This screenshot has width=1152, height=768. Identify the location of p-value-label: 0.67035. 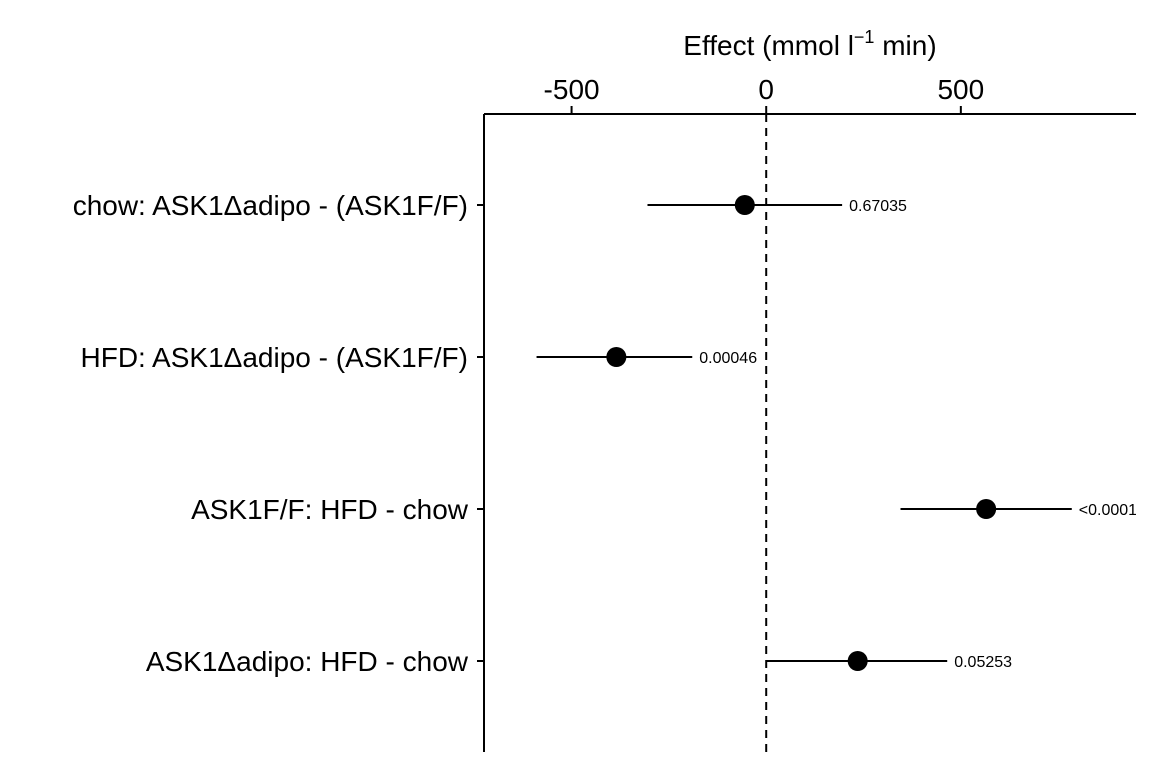
(878, 206).